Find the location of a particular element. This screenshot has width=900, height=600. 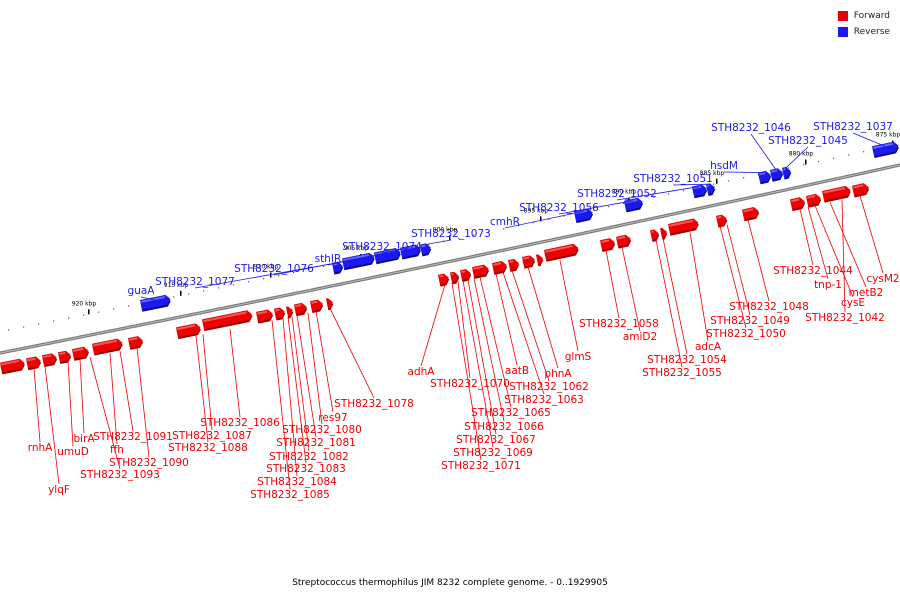

forward-gene-umud-label: umuD is located at coordinates (73, 452).